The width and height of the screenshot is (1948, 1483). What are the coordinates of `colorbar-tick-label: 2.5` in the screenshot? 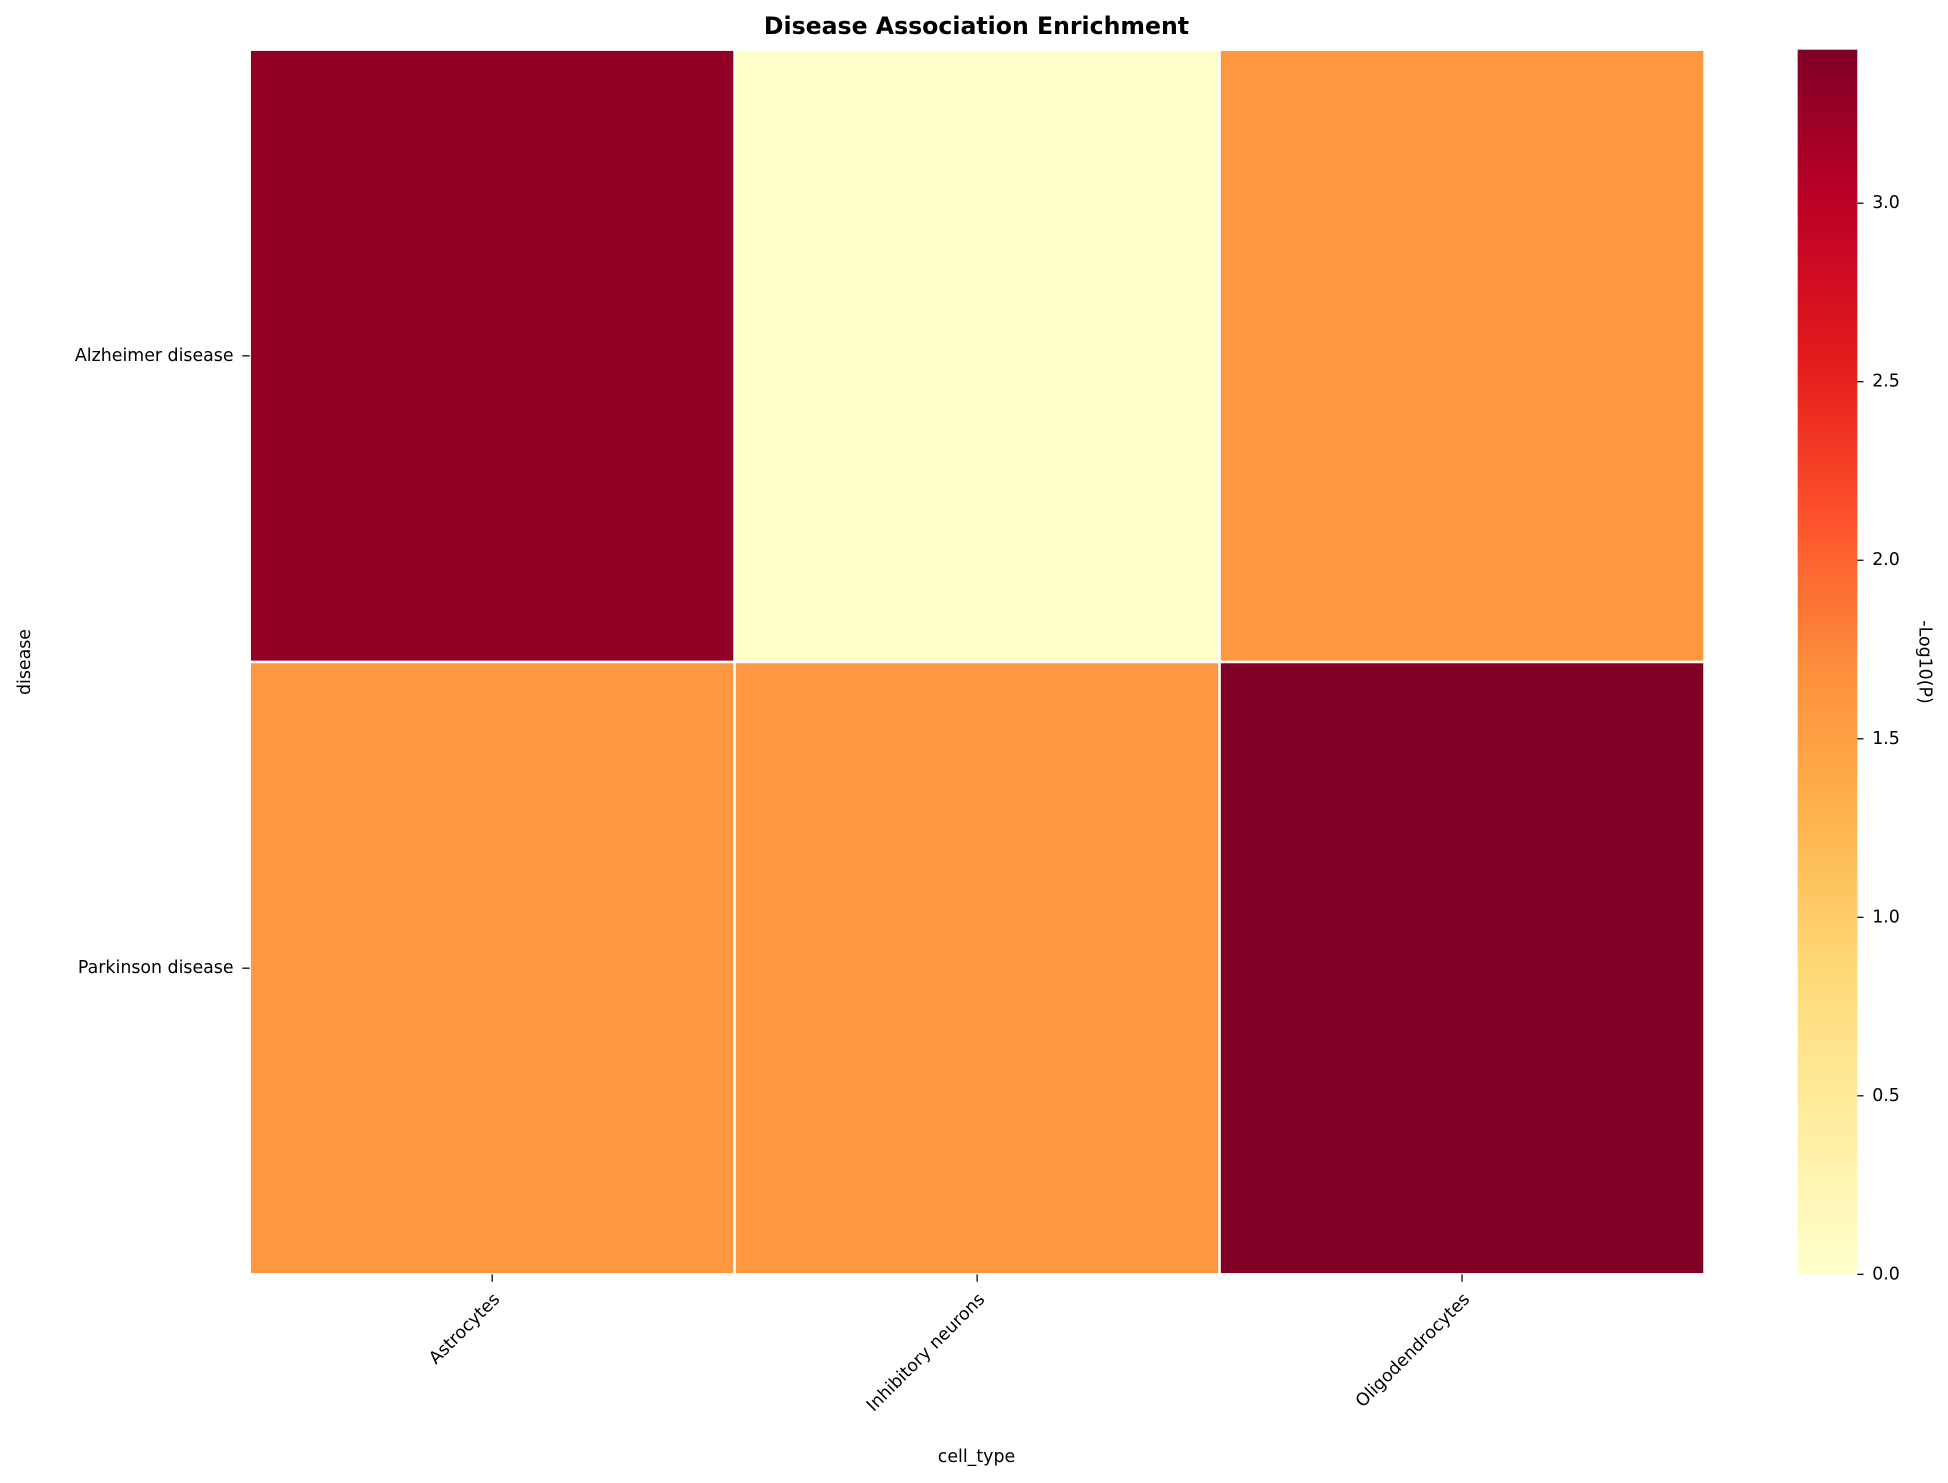 It's located at (1886, 382).